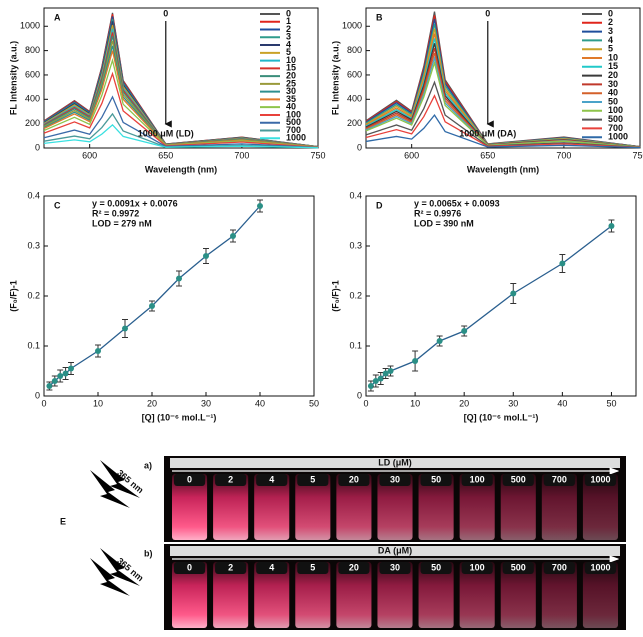  I want to click on annotation: y = 0.0091x + 0.0076, so click(135, 203).